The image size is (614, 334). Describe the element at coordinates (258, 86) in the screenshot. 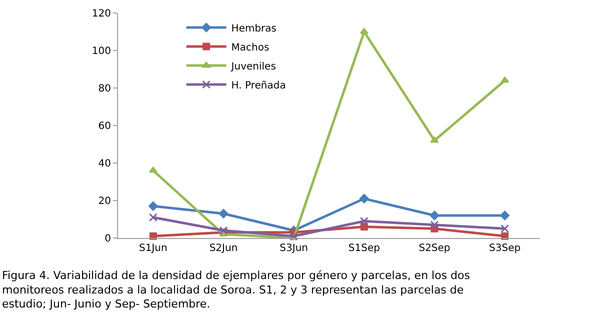

I see `legend-label: H. Preñada` at that location.